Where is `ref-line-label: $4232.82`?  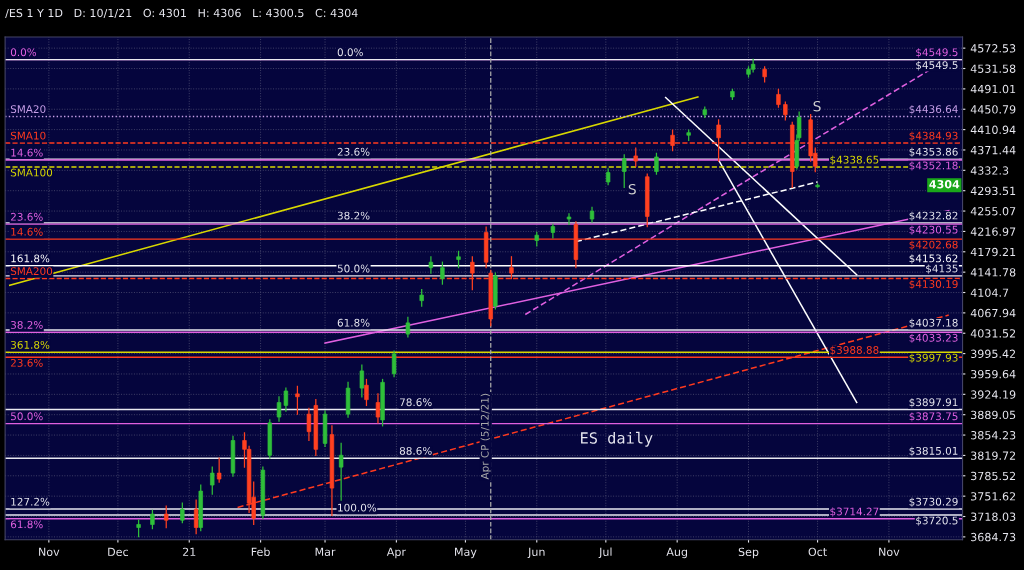 ref-line-label: $4232.82 is located at coordinates (933, 216).